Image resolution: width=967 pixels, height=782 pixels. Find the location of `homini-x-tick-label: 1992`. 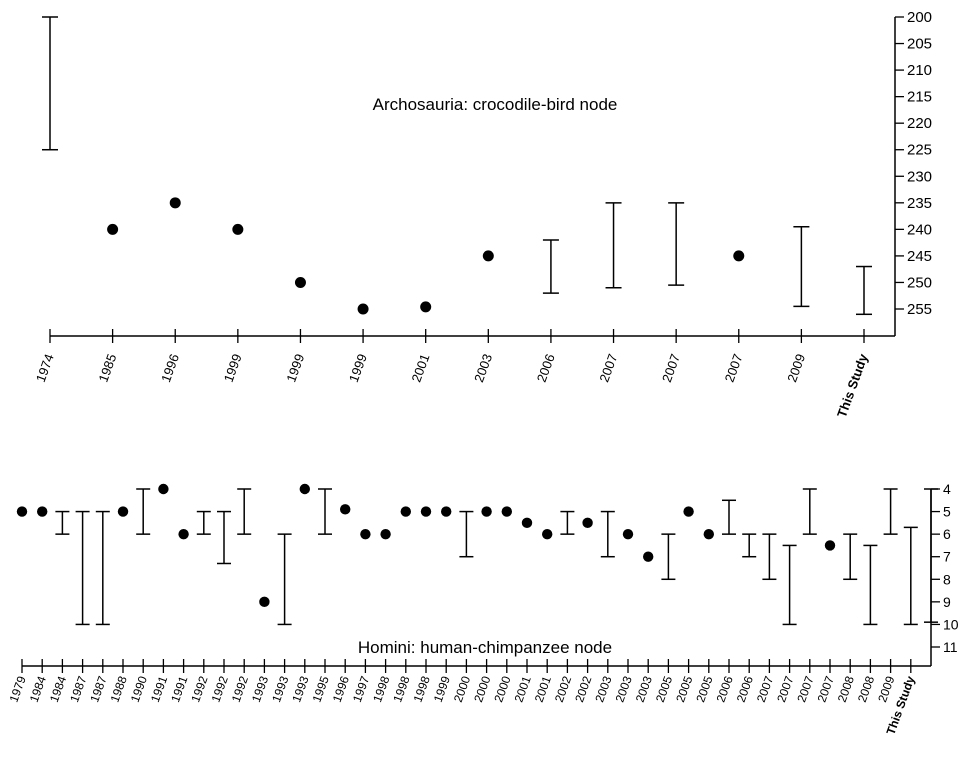

homini-x-tick-label: 1992 is located at coordinates (199, 689).